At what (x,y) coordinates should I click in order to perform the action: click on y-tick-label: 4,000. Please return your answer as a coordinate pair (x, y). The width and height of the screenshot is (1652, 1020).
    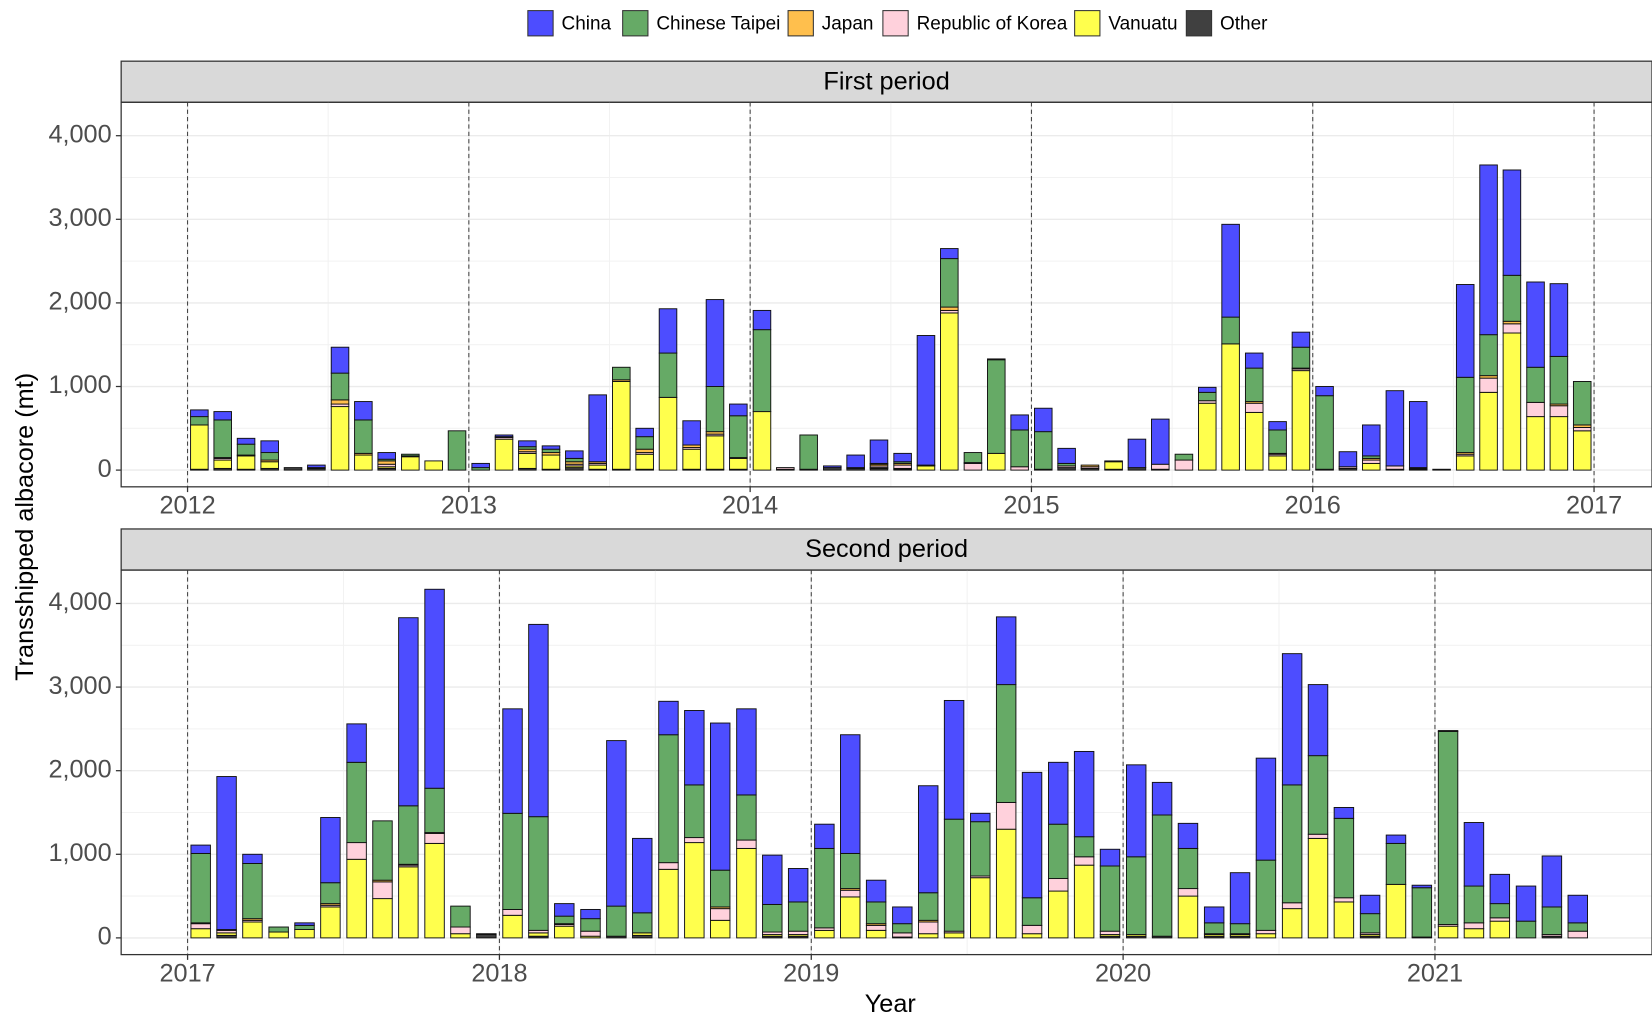
    Looking at the image, I should click on (79, 134).